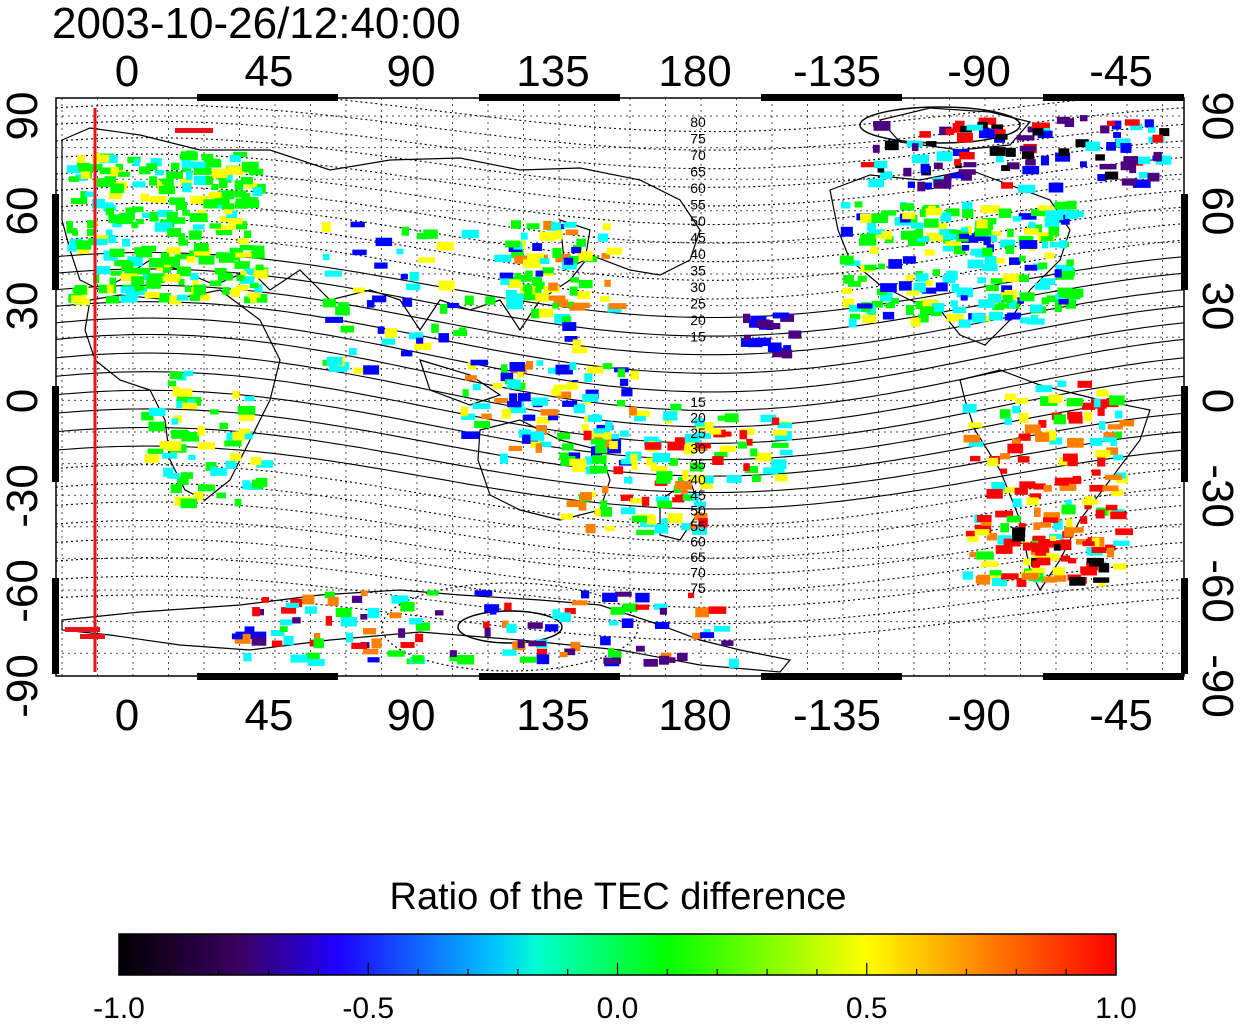 The image size is (1240, 1024). Describe the element at coordinates (552, 71) in the screenshot. I see `top-longitude-label: 135` at that location.